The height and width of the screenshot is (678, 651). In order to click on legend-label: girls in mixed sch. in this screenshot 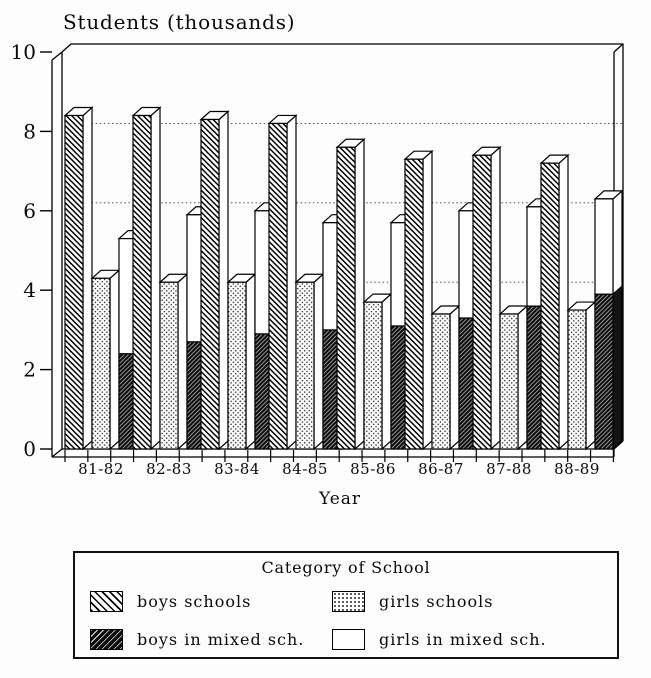, I will do `click(463, 639)`.